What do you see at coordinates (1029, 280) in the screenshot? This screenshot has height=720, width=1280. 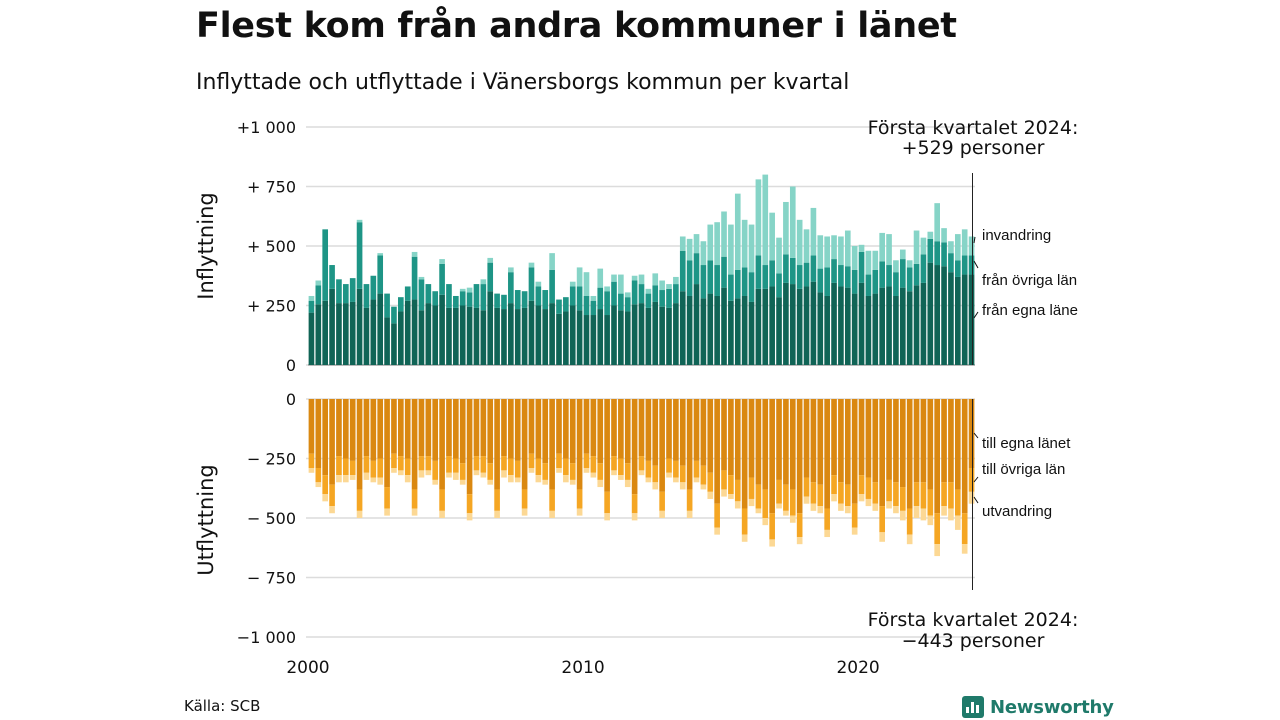 I see `series-label-fran-ovriga-lan: från övriga län` at bounding box center [1029, 280].